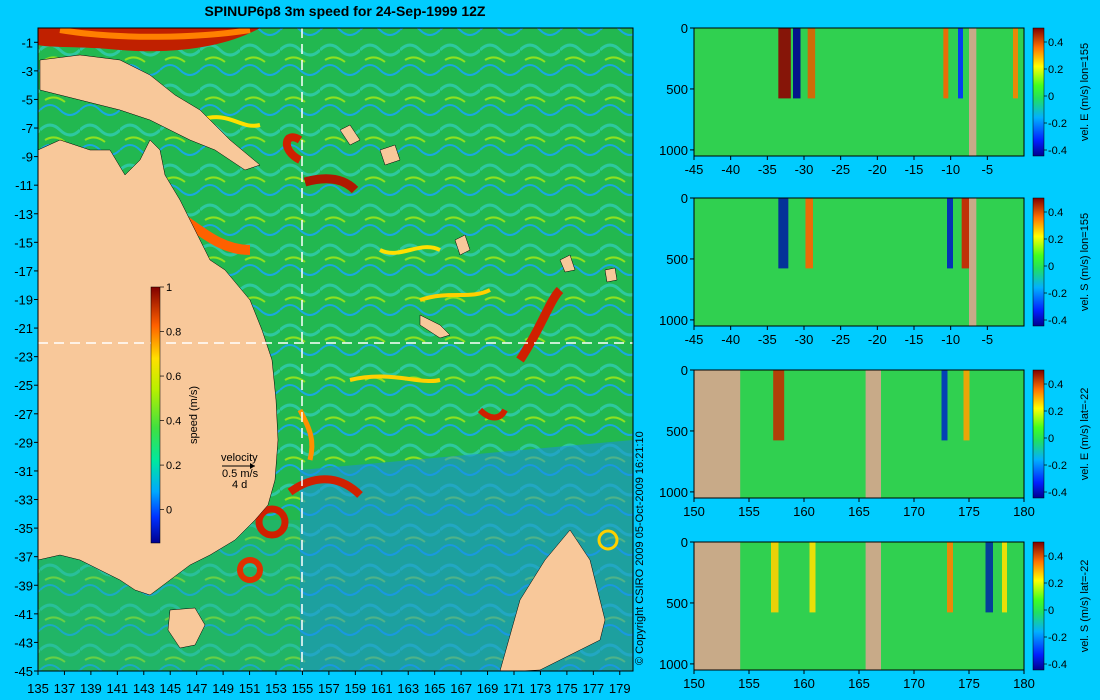 This screenshot has width=1100, height=700. What do you see at coordinates (276, 688) in the screenshot?
I see `map-x-tick: 153` at bounding box center [276, 688].